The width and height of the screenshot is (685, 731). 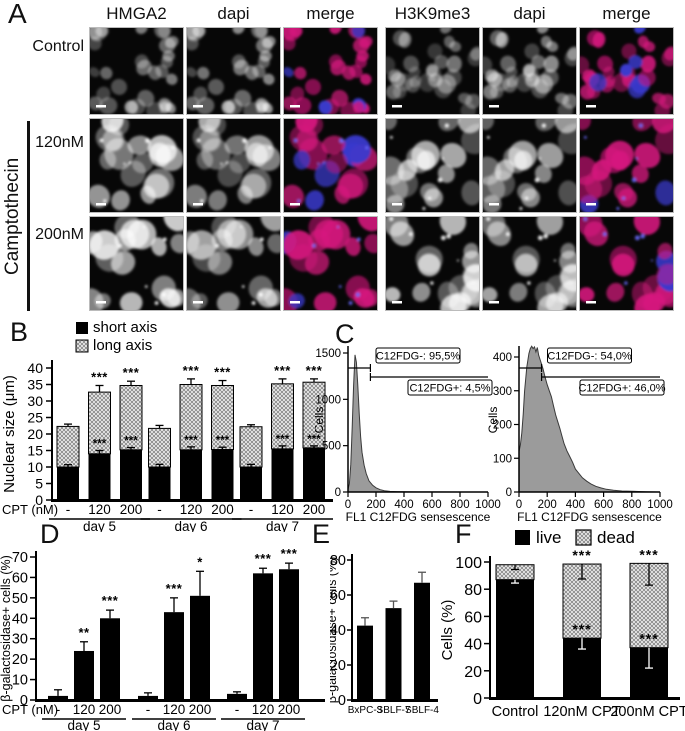 I want to click on micrograph-200nm-dapi2, so click(x=529, y=263).